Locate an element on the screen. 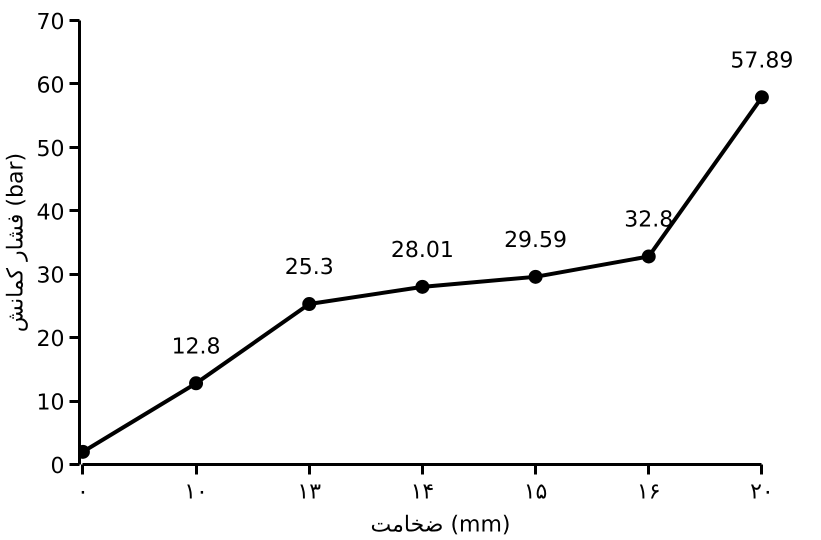 The height and width of the screenshot is (540, 821). x-tick-label: ۱۰ is located at coordinates (196, 492).